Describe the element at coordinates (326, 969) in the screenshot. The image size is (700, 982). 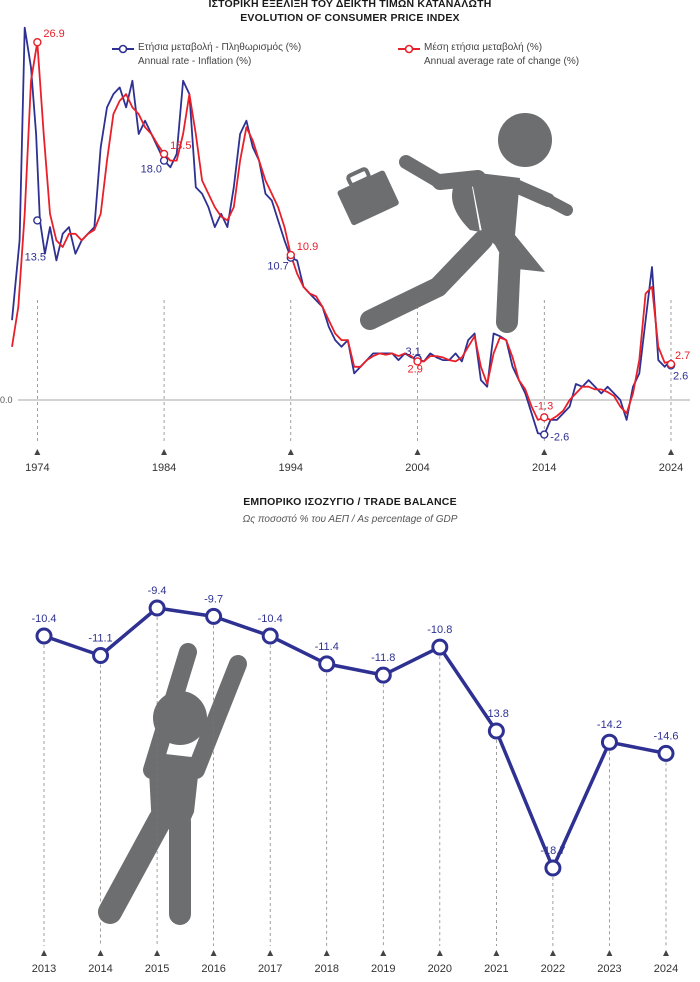
I see `x-tick-label: 2018` at that location.